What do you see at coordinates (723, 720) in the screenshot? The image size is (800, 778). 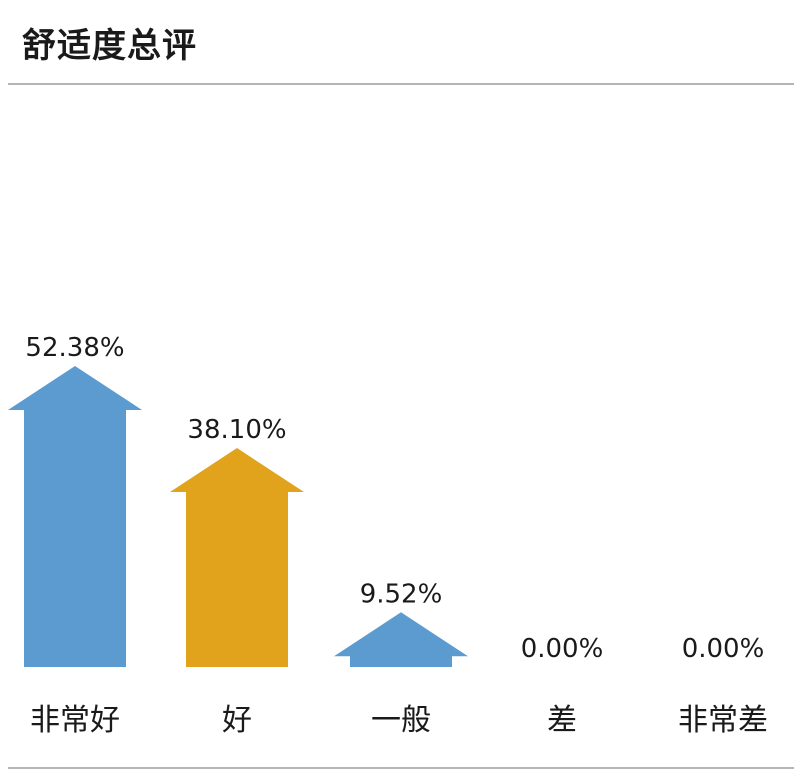 I see `category-label-5: 非常差` at bounding box center [723, 720].